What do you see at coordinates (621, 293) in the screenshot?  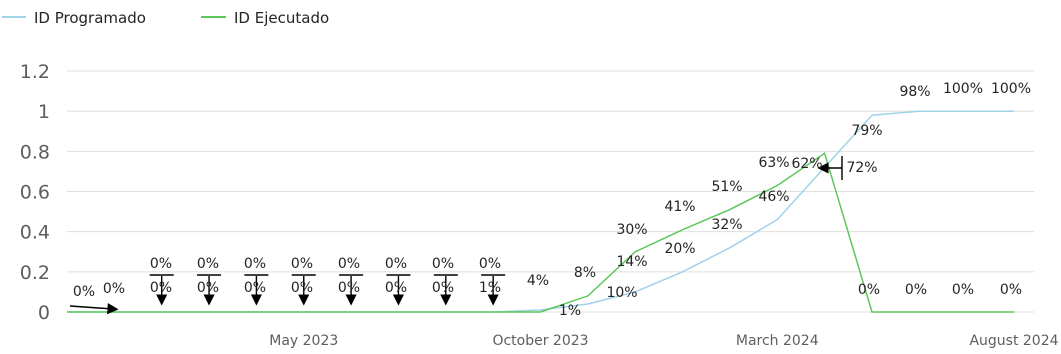 I see `data-label: 10%` at bounding box center [621, 293].